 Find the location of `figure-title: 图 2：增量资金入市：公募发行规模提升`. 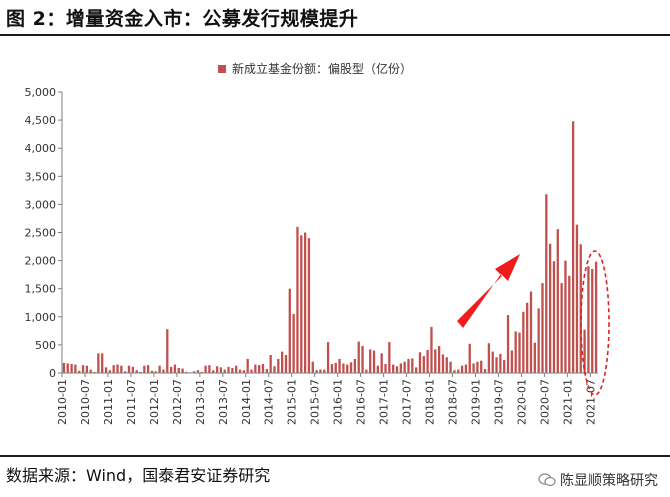

figure-title: 图 2：增量资金入市：公募发行规模提升 is located at coordinates (182, 19).